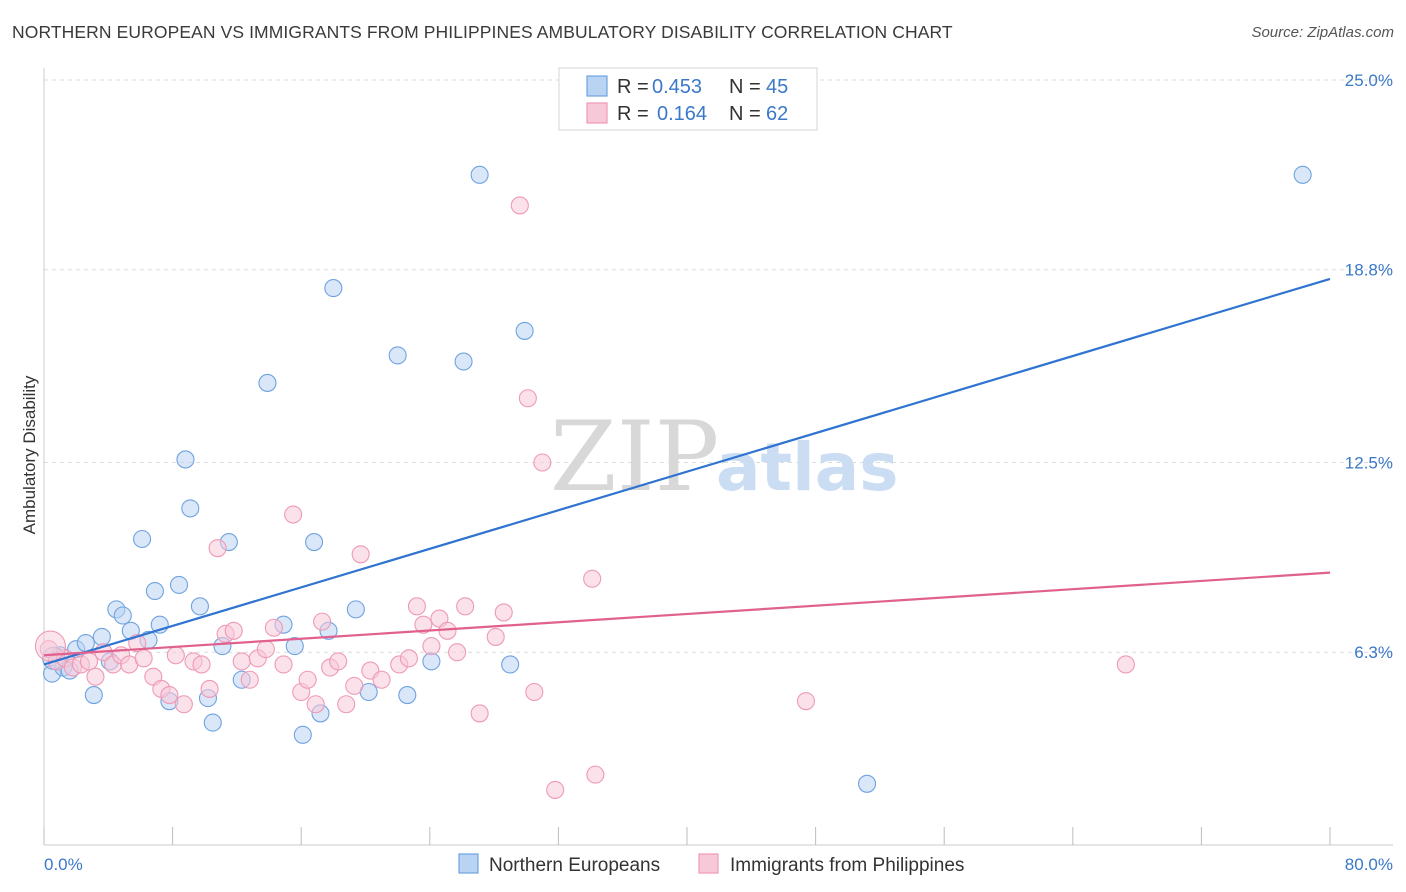 This screenshot has height=892, width=1406. I want to click on legend-r-value-2: 0.164, so click(682, 114).